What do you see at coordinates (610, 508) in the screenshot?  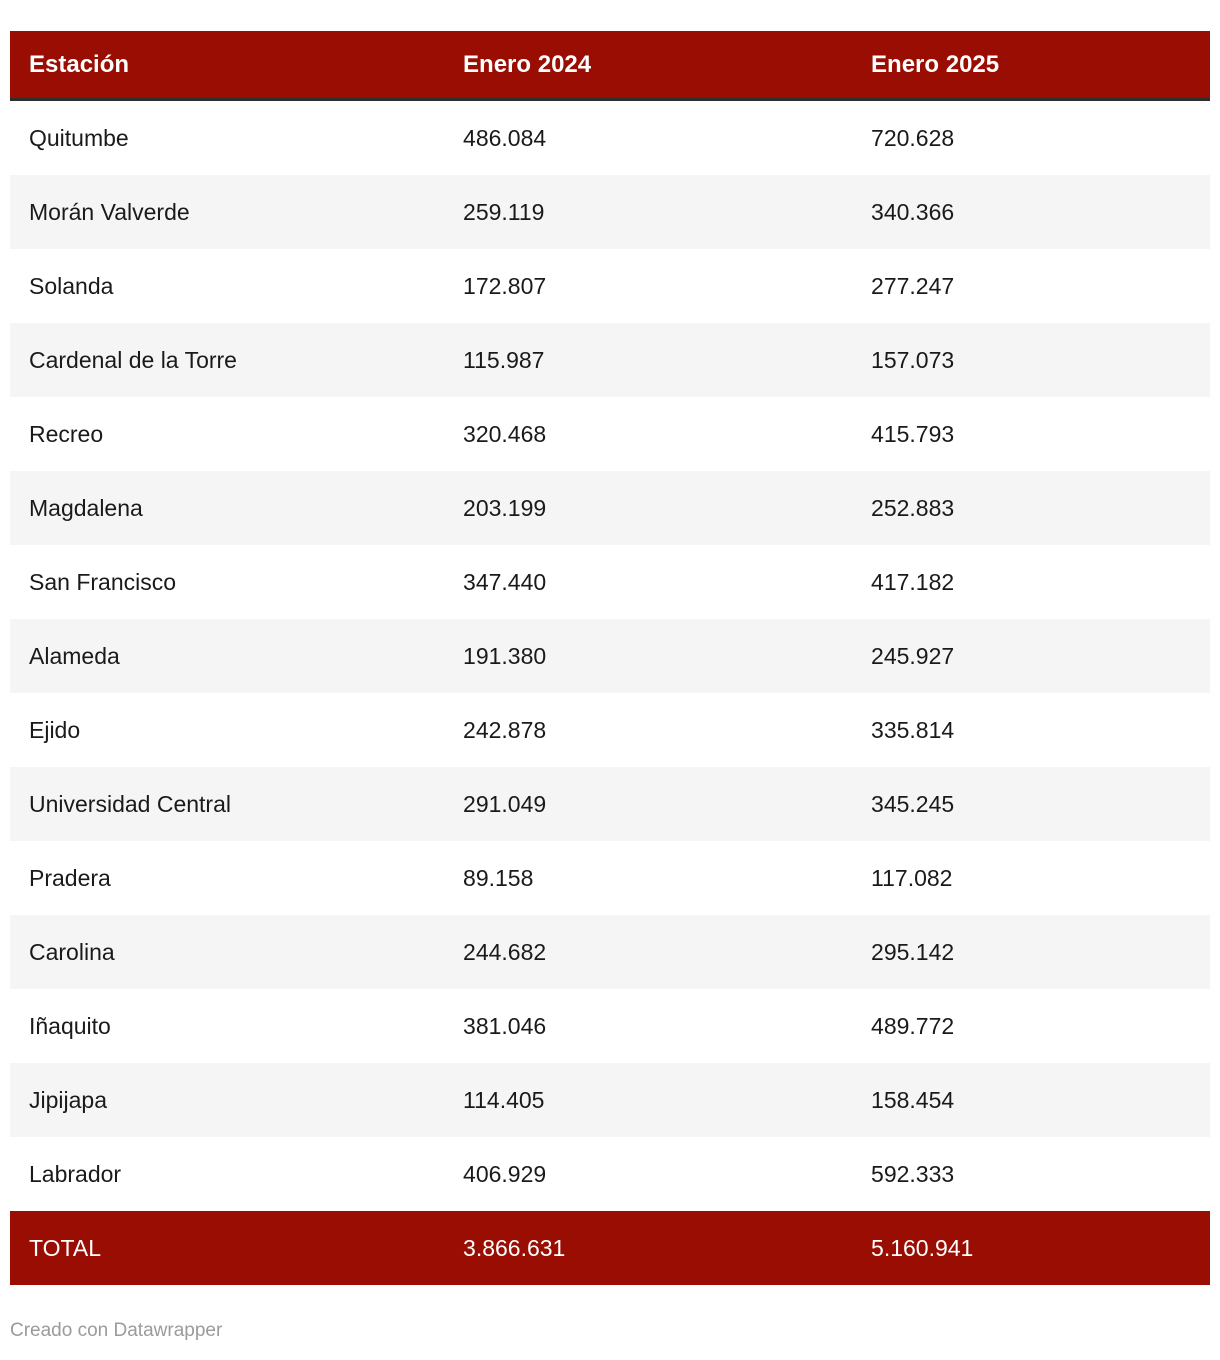 I see `table-row: Magdalena 203.199 252.883` at bounding box center [610, 508].